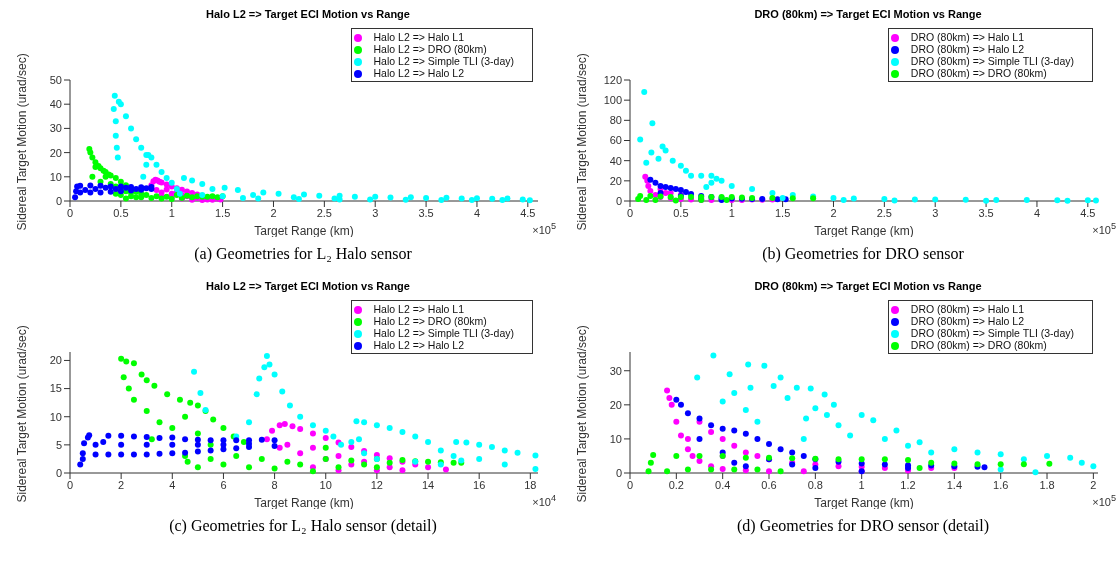  Describe the element at coordinates (863, 526) in the screenshot. I see `text: (d) Geometries for DRO sensor (detail)` at that location.